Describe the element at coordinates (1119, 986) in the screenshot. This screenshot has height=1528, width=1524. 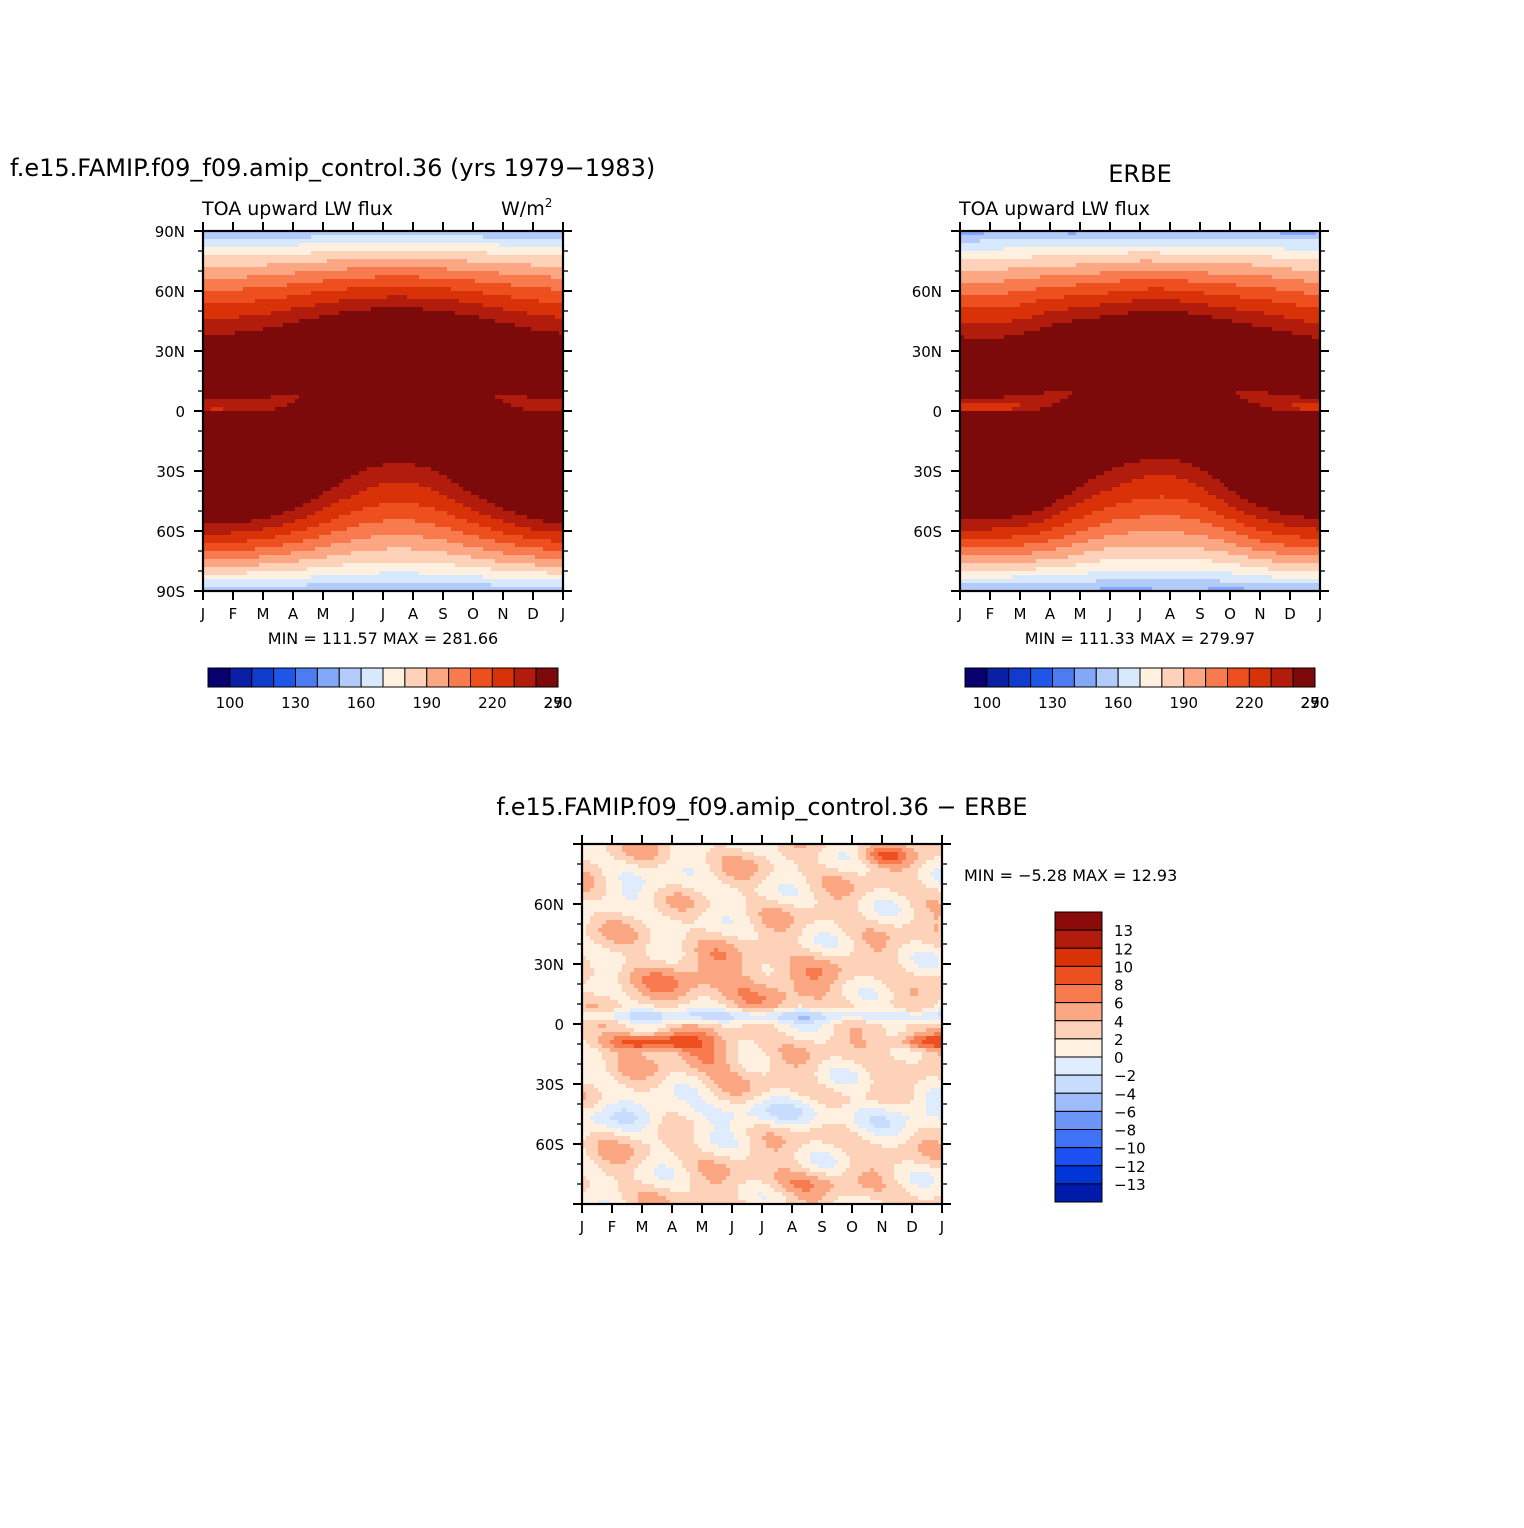
I see `colorbar-label: 8` at that location.